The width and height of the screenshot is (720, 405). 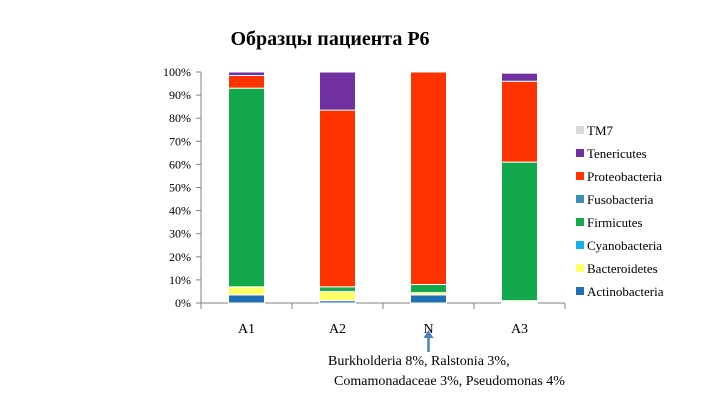 What do you see at coordinates (419, 361) in the screenshot?
I see `annotation-line-1: Burkholderia 8%, Ralstonia 3%,` at bounding box center [419, 361].